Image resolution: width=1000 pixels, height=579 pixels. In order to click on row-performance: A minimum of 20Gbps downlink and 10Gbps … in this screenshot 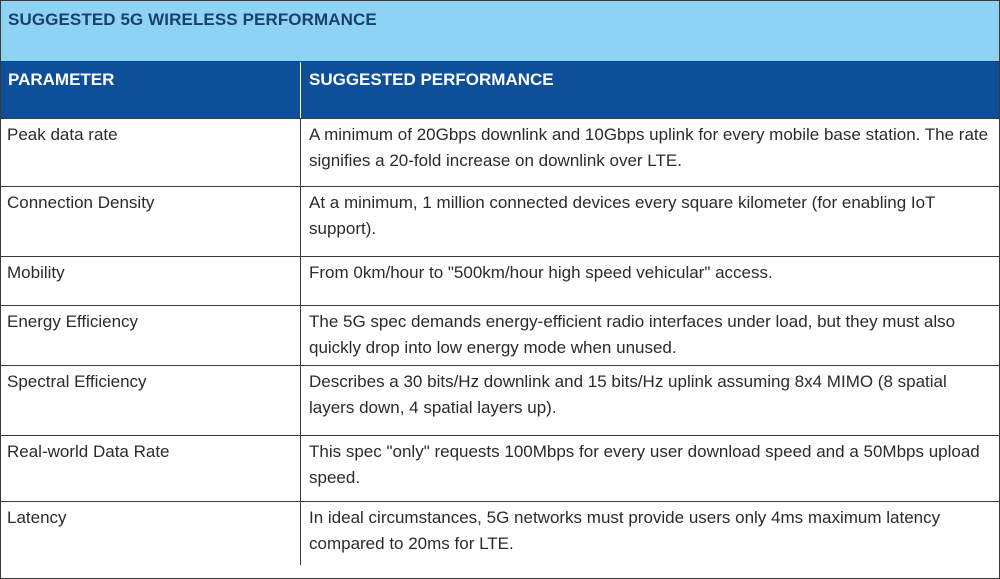, I will do `click(649, 147)`.